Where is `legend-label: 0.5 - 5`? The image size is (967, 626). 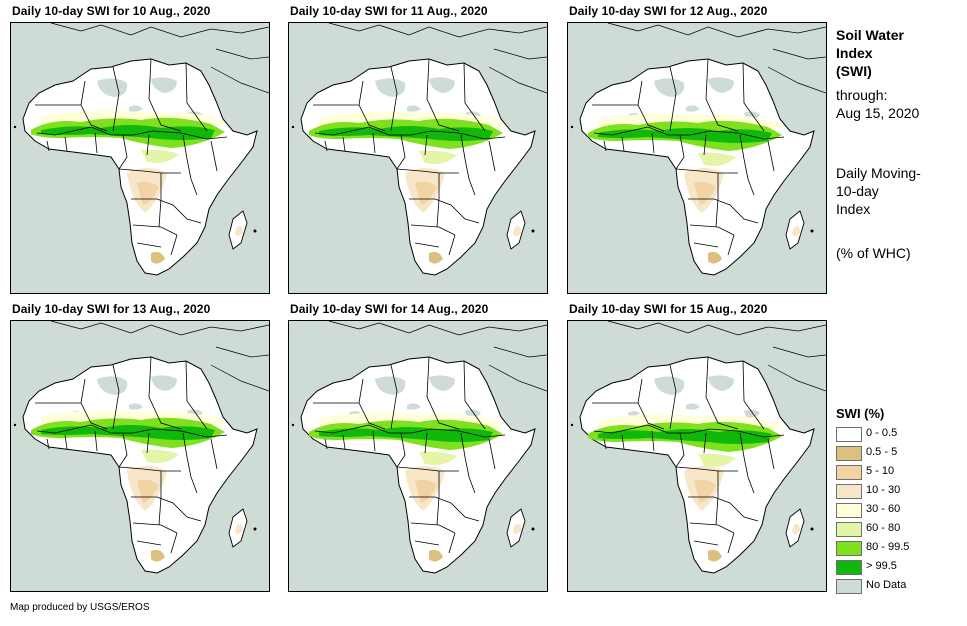 legend-label: 0.5 - 5 is located at coordinates (882, 452).